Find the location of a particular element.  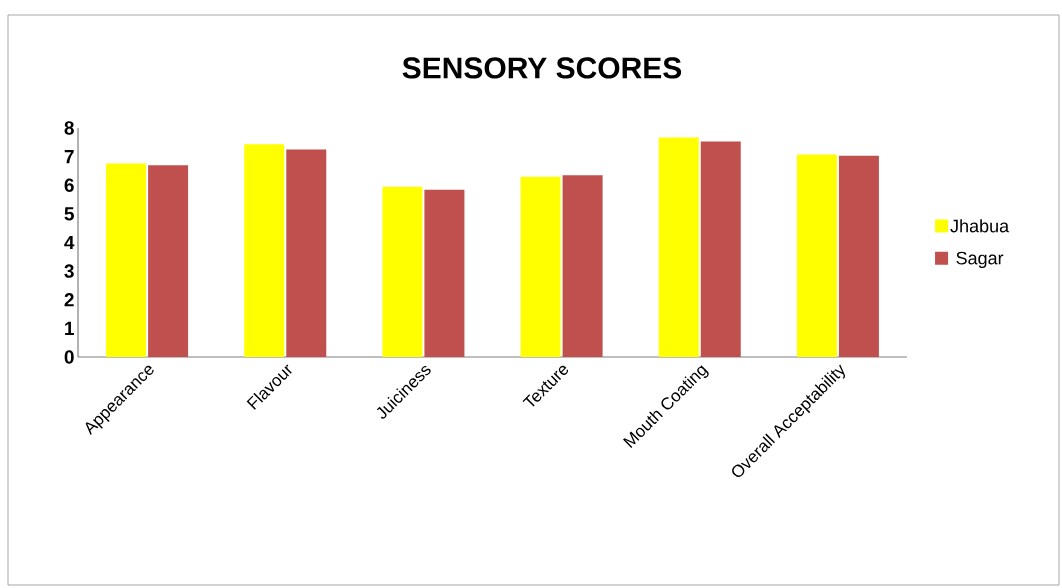

y-tick-label: 6 is located at coordinates (69, 185).